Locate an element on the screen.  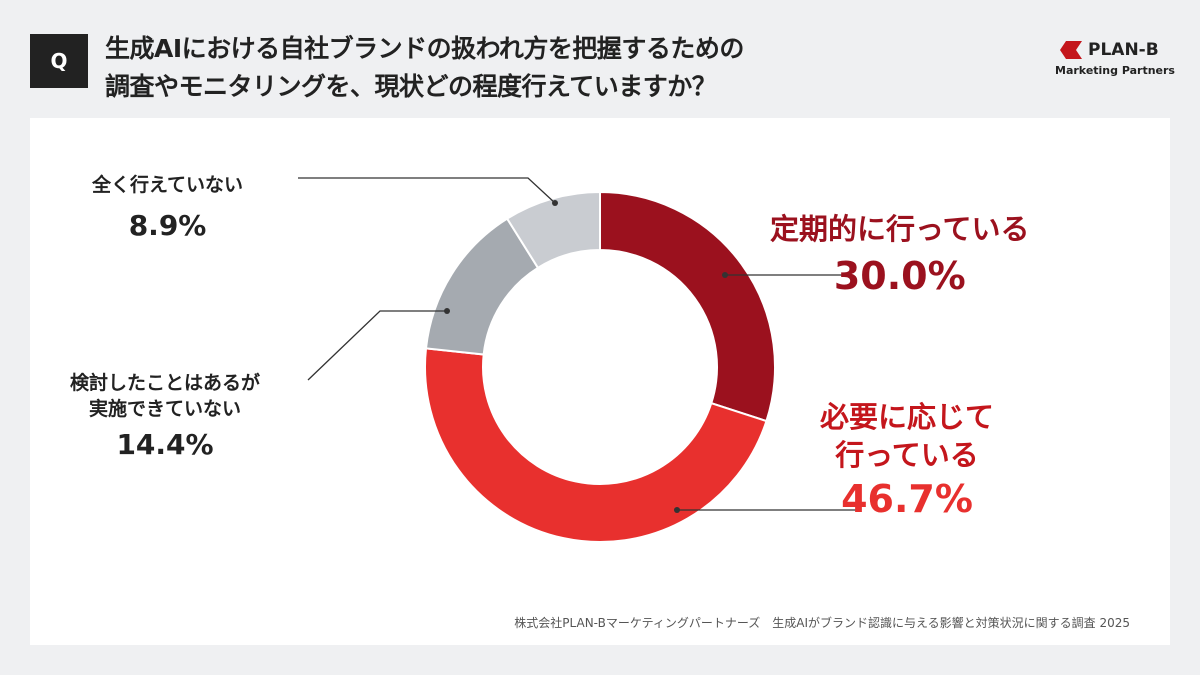
label-regular: 定期的に行っている 30.0% is located at coordinates (900, 252).